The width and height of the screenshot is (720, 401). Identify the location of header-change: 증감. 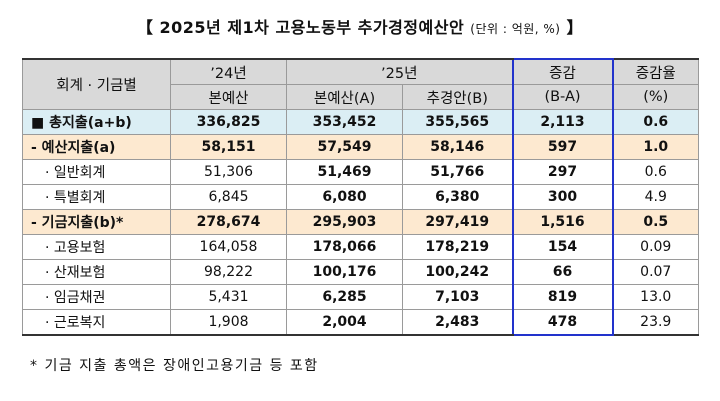
(562, 71).